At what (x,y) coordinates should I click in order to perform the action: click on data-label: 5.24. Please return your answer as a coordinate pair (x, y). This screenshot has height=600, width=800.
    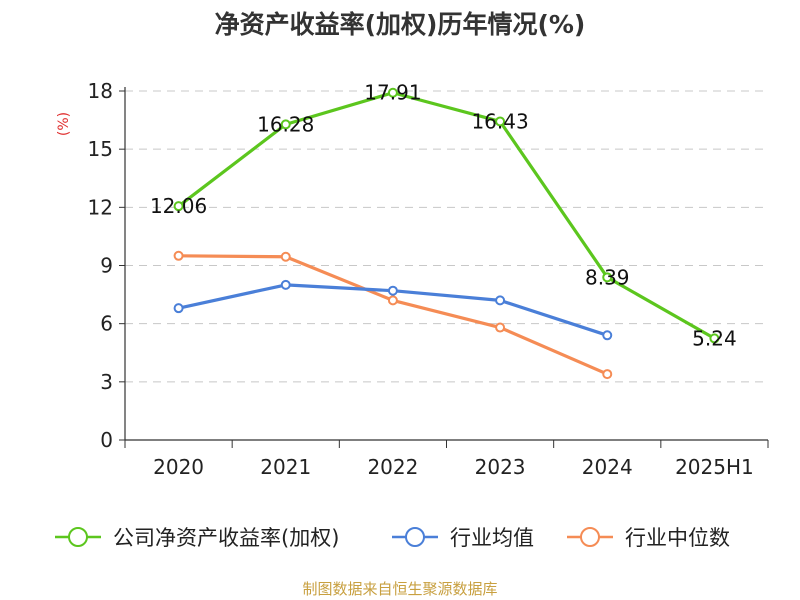
    Looking at the image, I should click on (714, 338).